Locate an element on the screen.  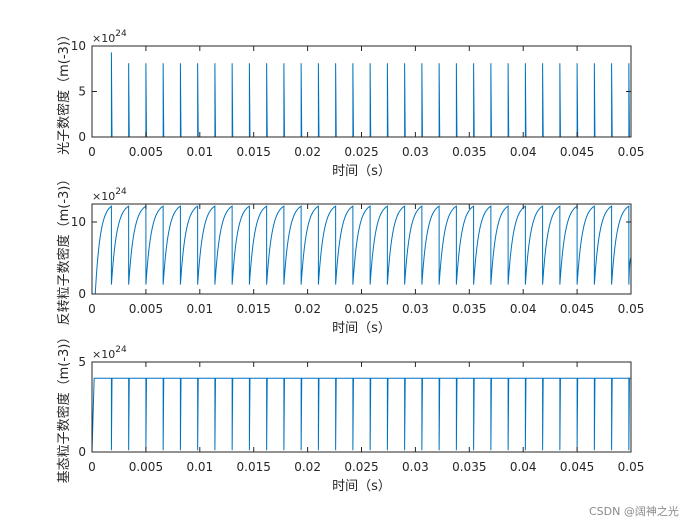
watermark: CSDN @阔神之光 is located at coordinates (634, 511).